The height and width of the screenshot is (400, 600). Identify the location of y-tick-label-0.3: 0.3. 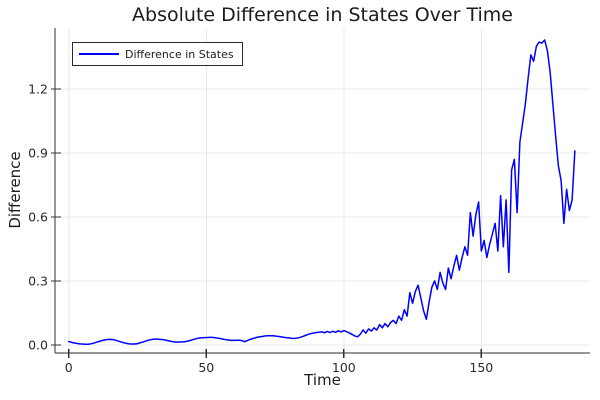
(38, 280).